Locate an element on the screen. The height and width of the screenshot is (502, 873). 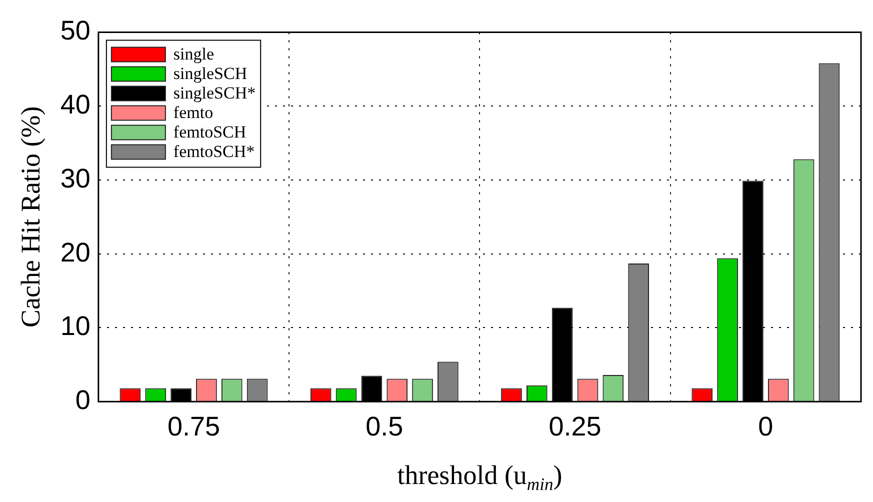
legend-label: singleSCH is located at coordinates (210, 73).